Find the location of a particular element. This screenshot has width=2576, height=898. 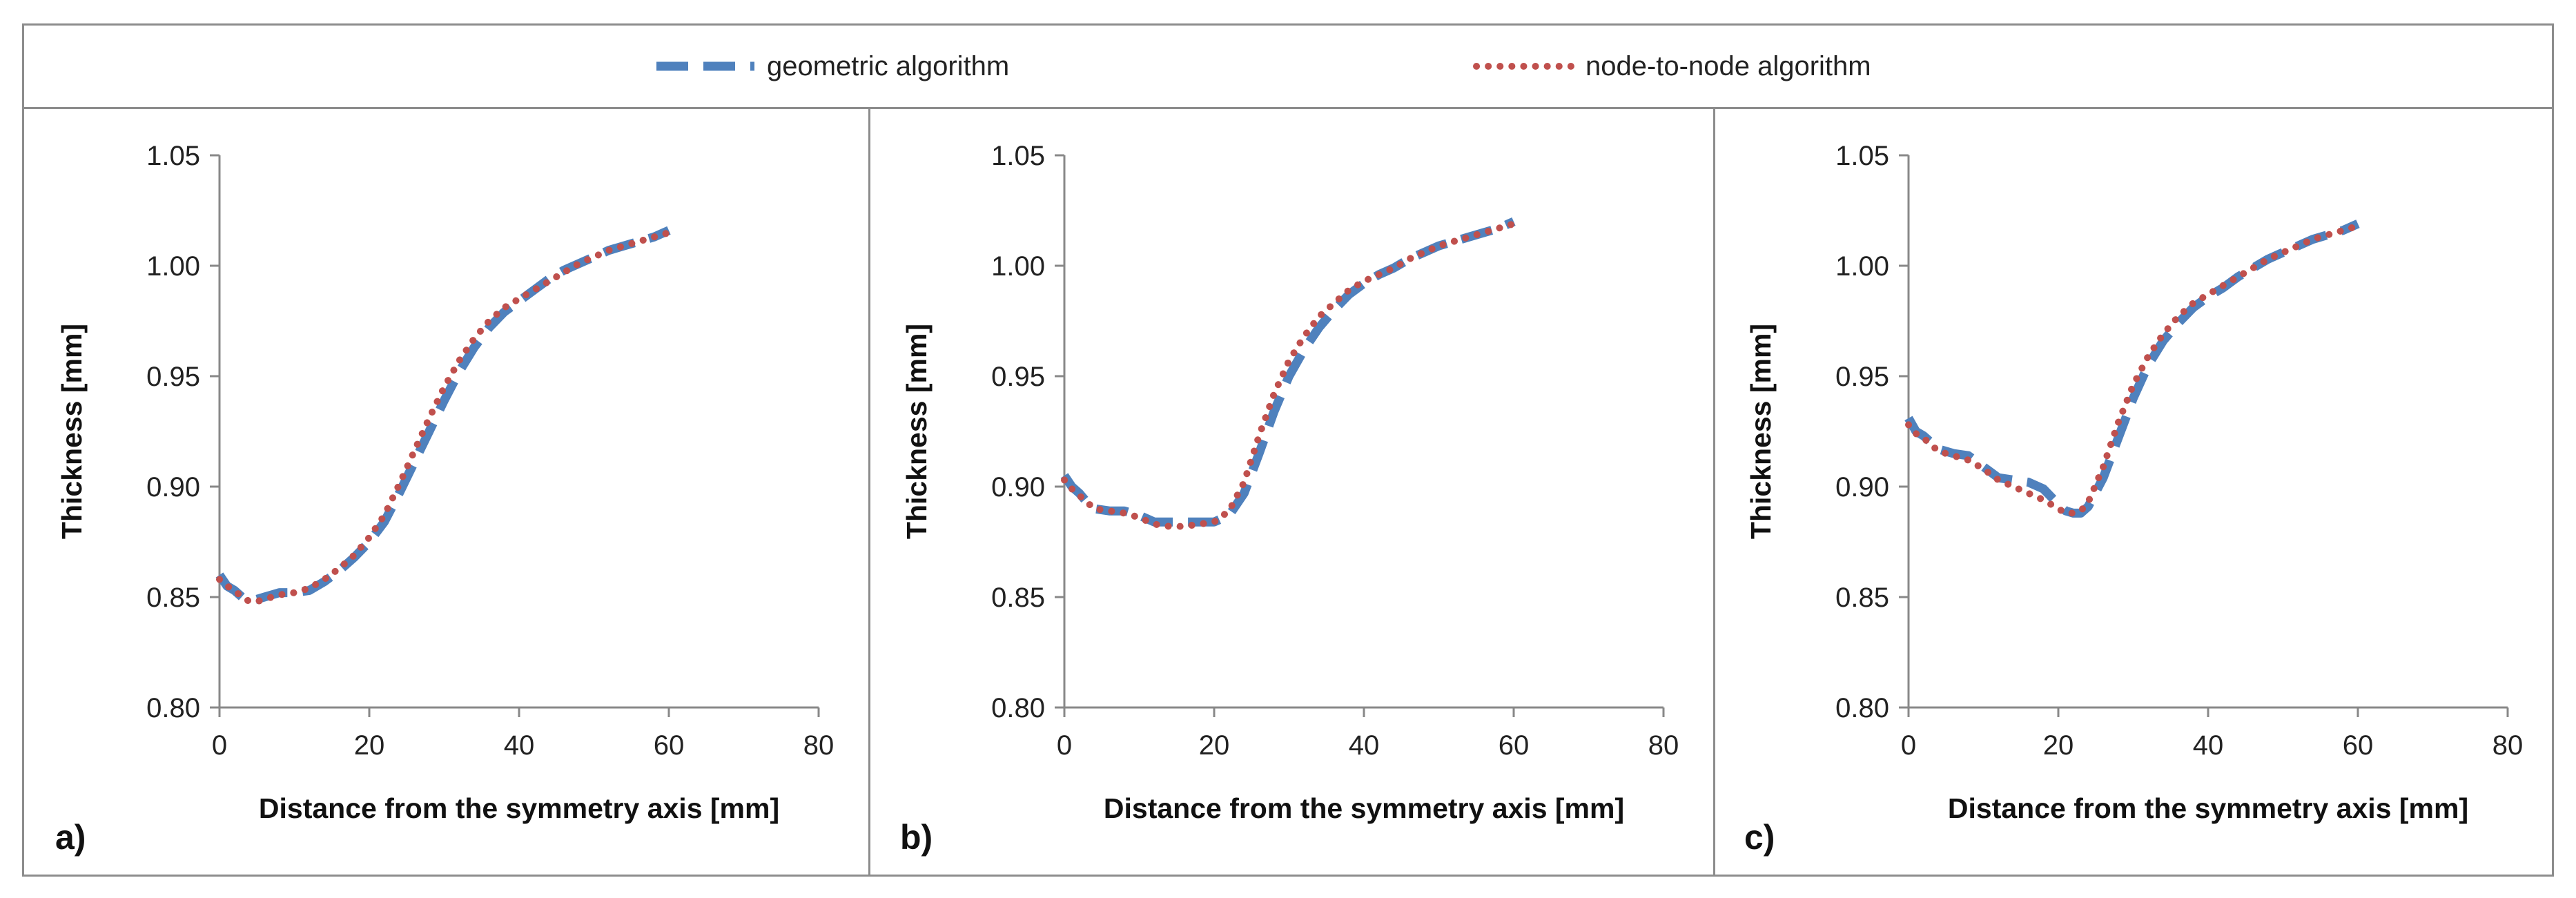

legend-swatch-dotted-red is located at coordinates (1524, 66).